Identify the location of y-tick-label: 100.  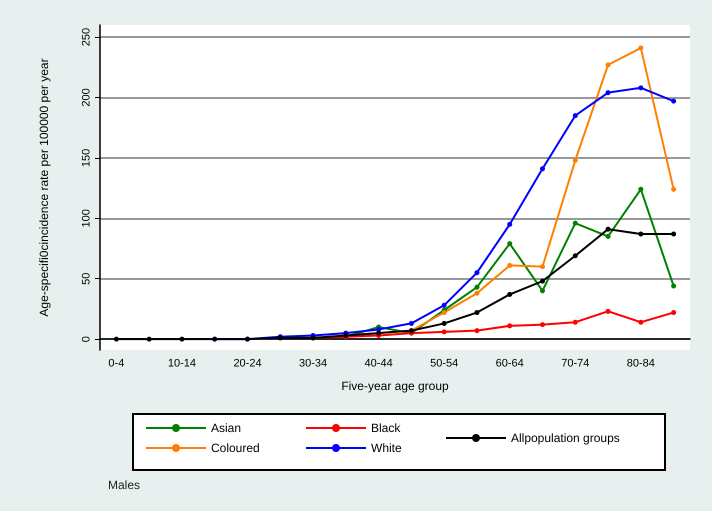
(86, 218).